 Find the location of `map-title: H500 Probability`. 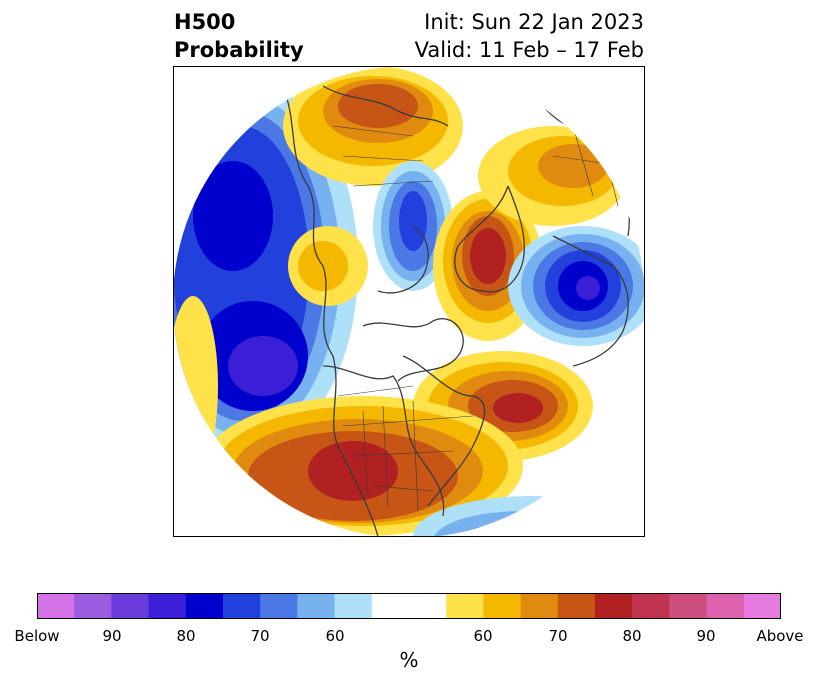

map-title: H500 Probability is located at coordinates (239, 36).